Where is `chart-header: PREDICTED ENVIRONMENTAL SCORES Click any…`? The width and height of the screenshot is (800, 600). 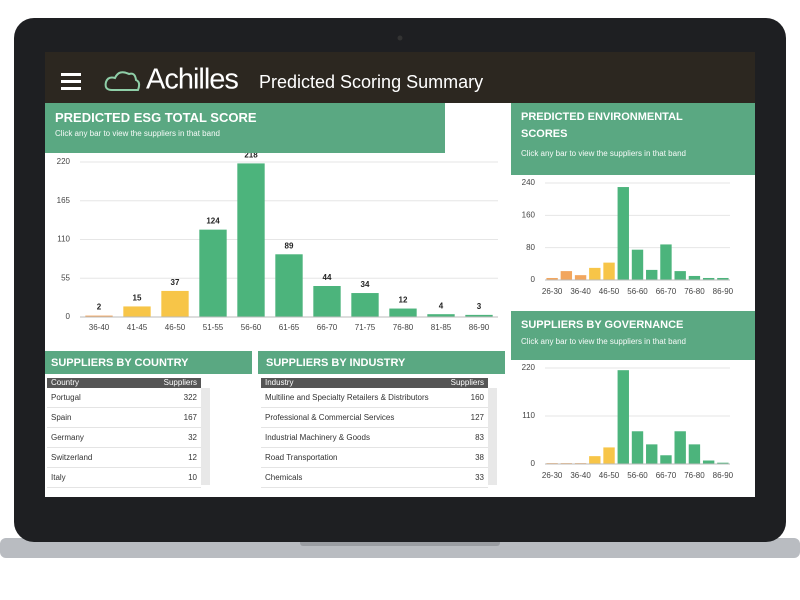
chart-header: PREDICTED ENVIRONMENTAL SCORES Click any… is located at coordinates (633, 139).